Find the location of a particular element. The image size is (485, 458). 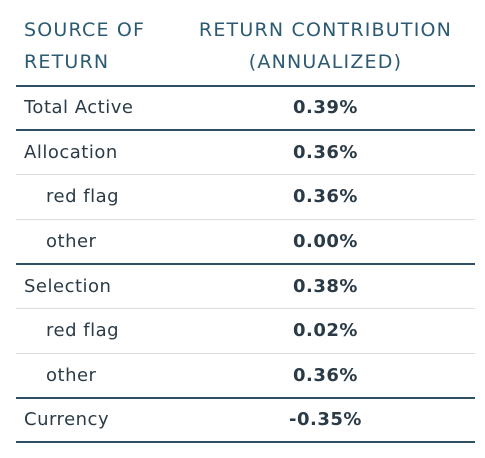

row-value: 0.39% is located at coordinates (325, 107).